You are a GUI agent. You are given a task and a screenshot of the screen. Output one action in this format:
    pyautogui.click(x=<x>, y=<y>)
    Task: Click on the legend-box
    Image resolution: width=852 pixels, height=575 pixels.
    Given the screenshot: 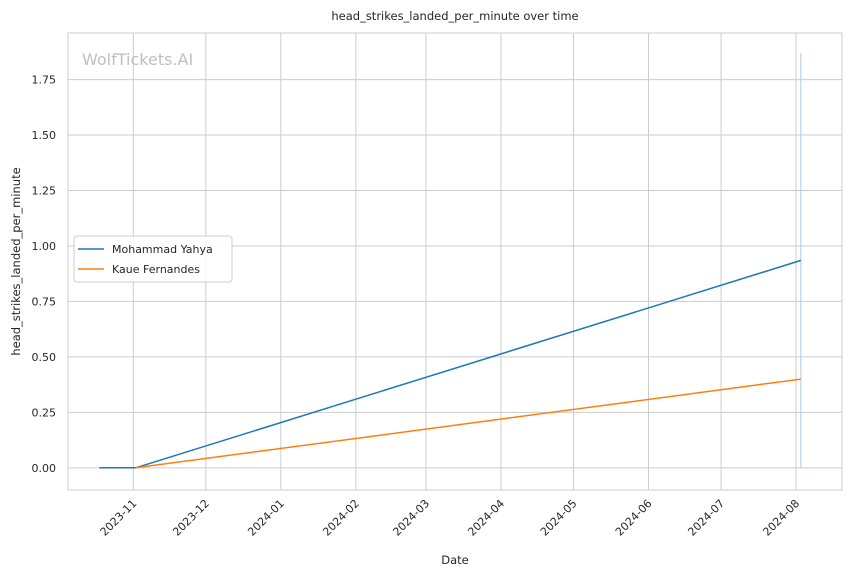 What is the action you would take?
    pyautogui.click(x=153, y=259)
    